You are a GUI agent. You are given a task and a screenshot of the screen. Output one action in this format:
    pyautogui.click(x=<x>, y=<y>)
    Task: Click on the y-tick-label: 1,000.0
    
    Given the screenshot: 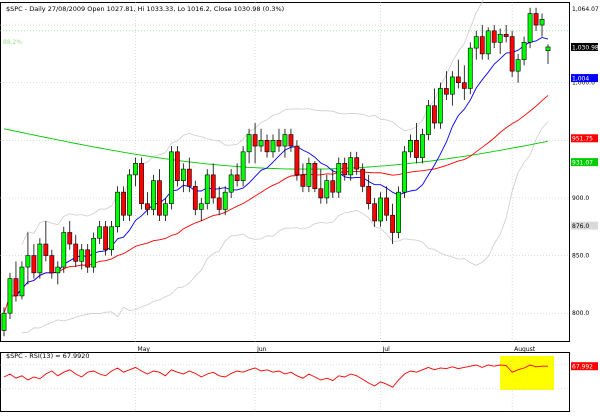 What is the action you would take?
    pyautogui.click(x=583, y=83)
    